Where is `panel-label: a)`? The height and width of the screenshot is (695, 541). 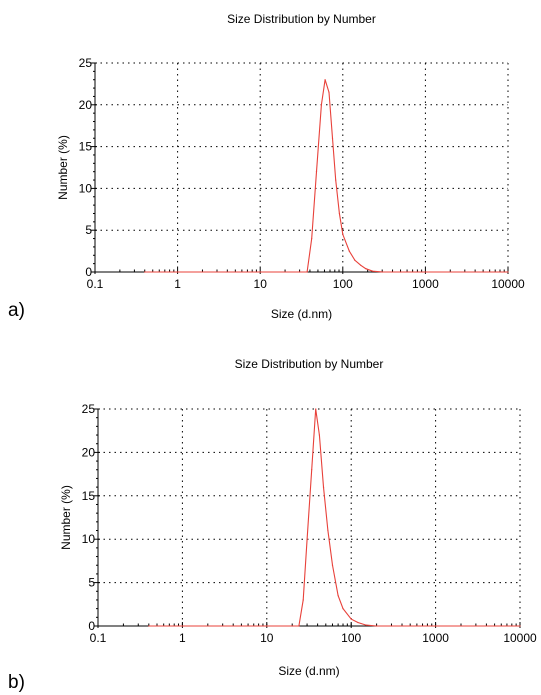
panel-label: a) is located at coordinates (16, 310).